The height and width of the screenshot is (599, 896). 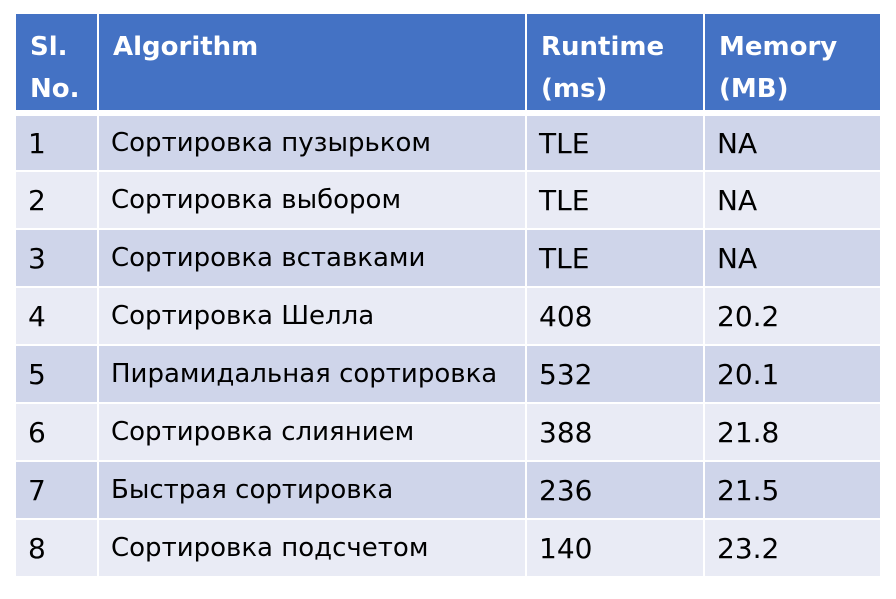 I want to click on cell-sl-no: 7, so click(x=57, y=490).